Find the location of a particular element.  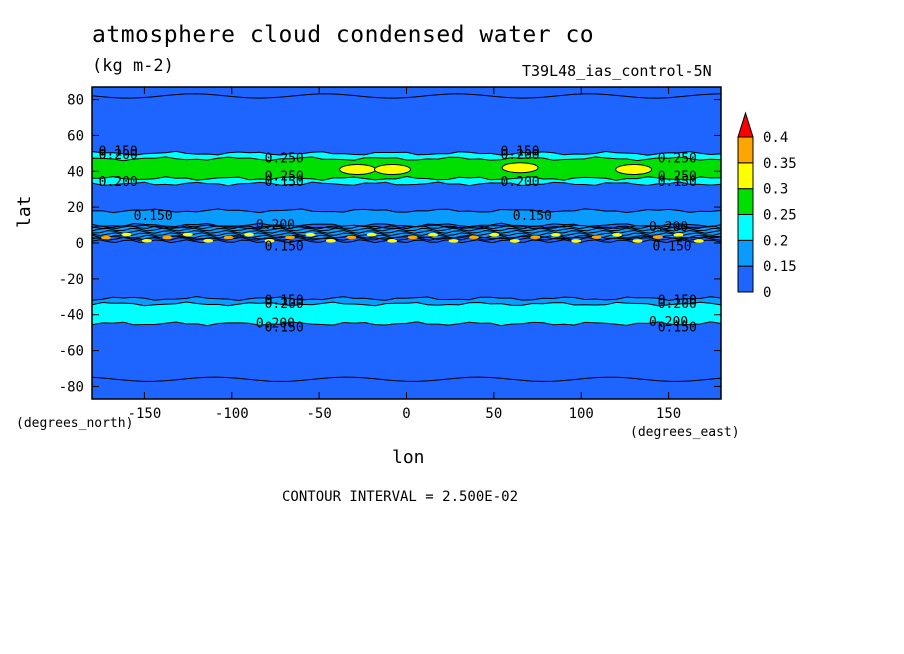

x-tick-label: -100 is located at coordinates (232, 414).